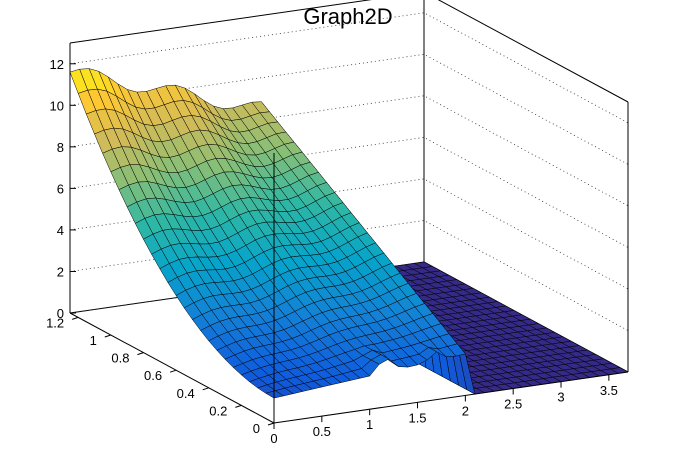 The width and height of the screenshot is (696, 472). I want to click on z-tick-label: 10, so click(57, 105).